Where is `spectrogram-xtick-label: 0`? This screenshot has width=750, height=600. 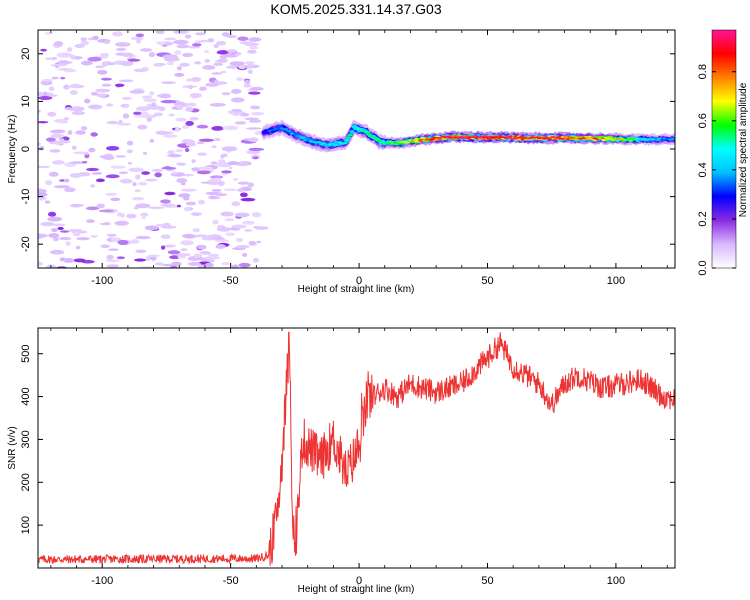
spectrogram-xtick-label: 0 is located at coordinates (359, 281).